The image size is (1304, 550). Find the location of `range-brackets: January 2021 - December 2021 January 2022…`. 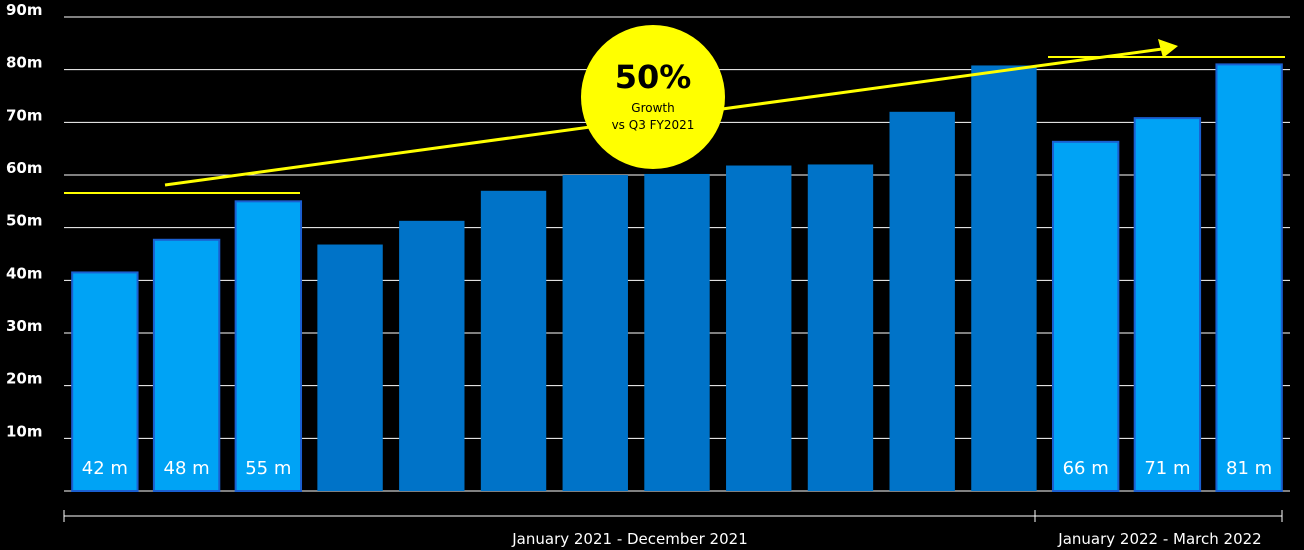

range-brackets: January 2021 - December 2021 January 2022… is located at coordinates (673, 529).